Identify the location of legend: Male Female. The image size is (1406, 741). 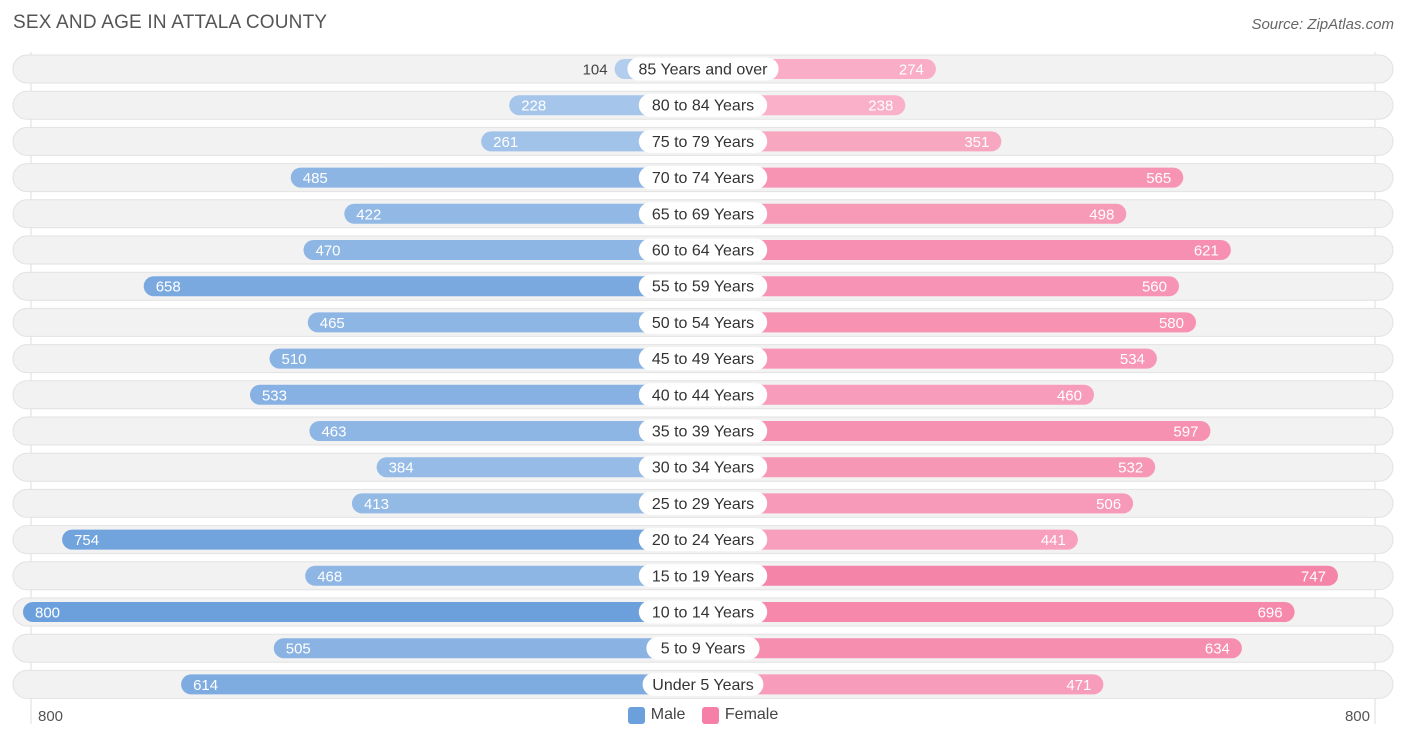
(703, 717).